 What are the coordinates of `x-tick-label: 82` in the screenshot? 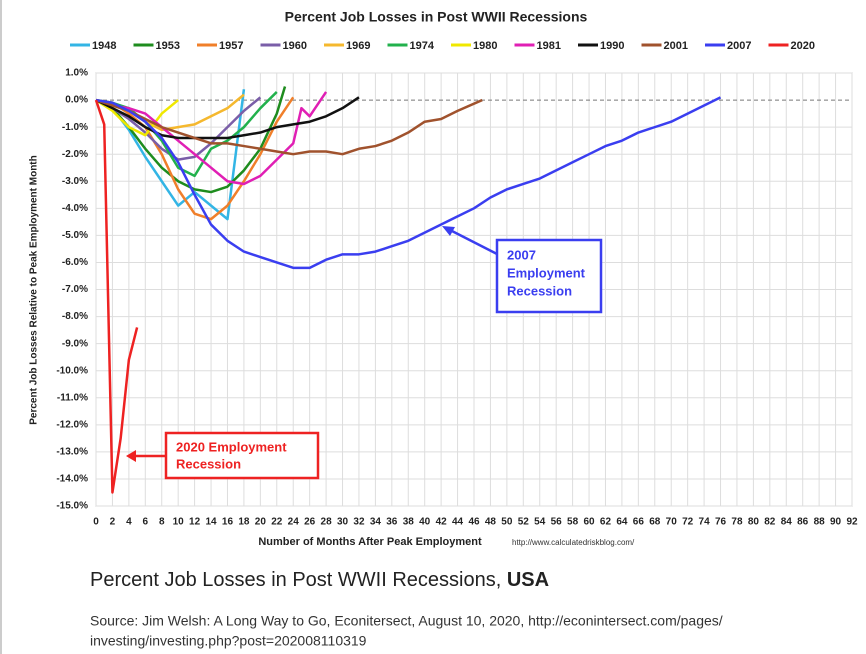 It's located at (770, 522).